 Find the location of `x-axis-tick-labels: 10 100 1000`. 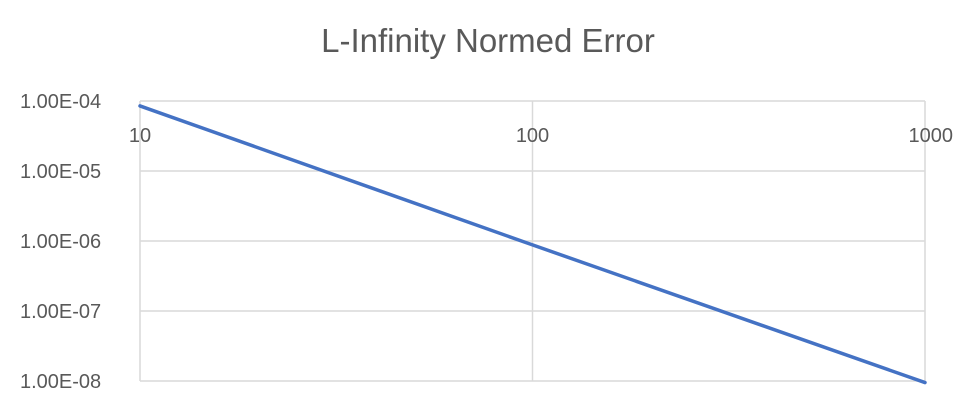

x-axis-tick-labels: 10 100 1000 is located at coordinates (541, 136).